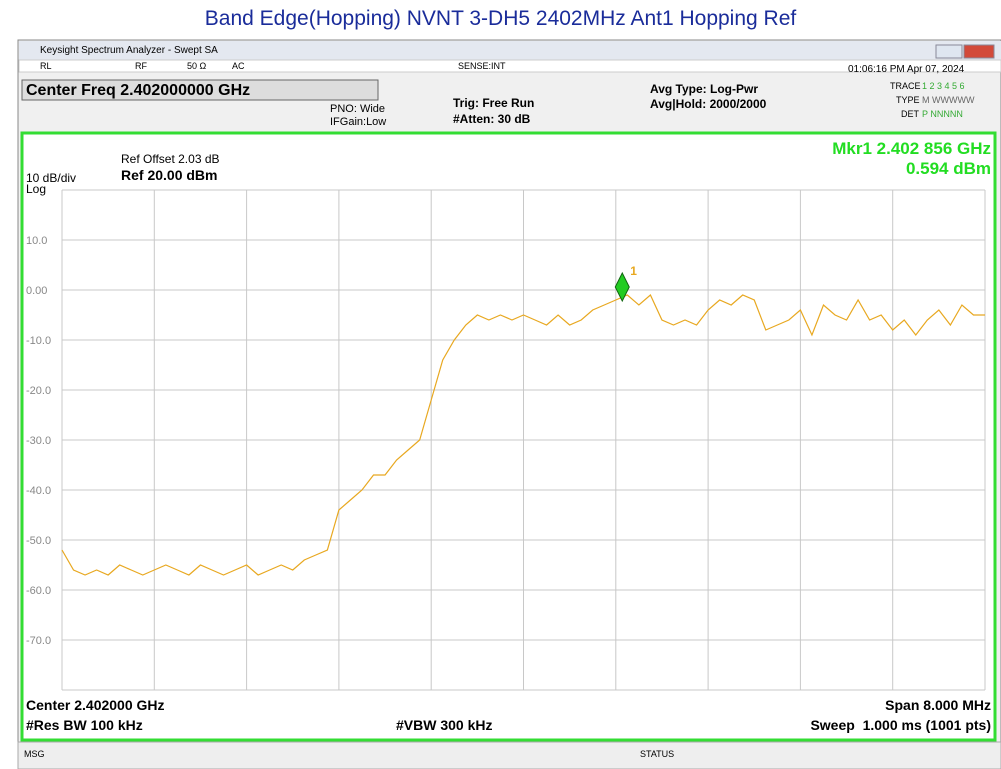 This screenshot has height=769, width=1001. What do you see at coordinates (444, 725) in the screenshot?
I see `vbw: #VBW 300 kHz` at bounding box center [444, 725].